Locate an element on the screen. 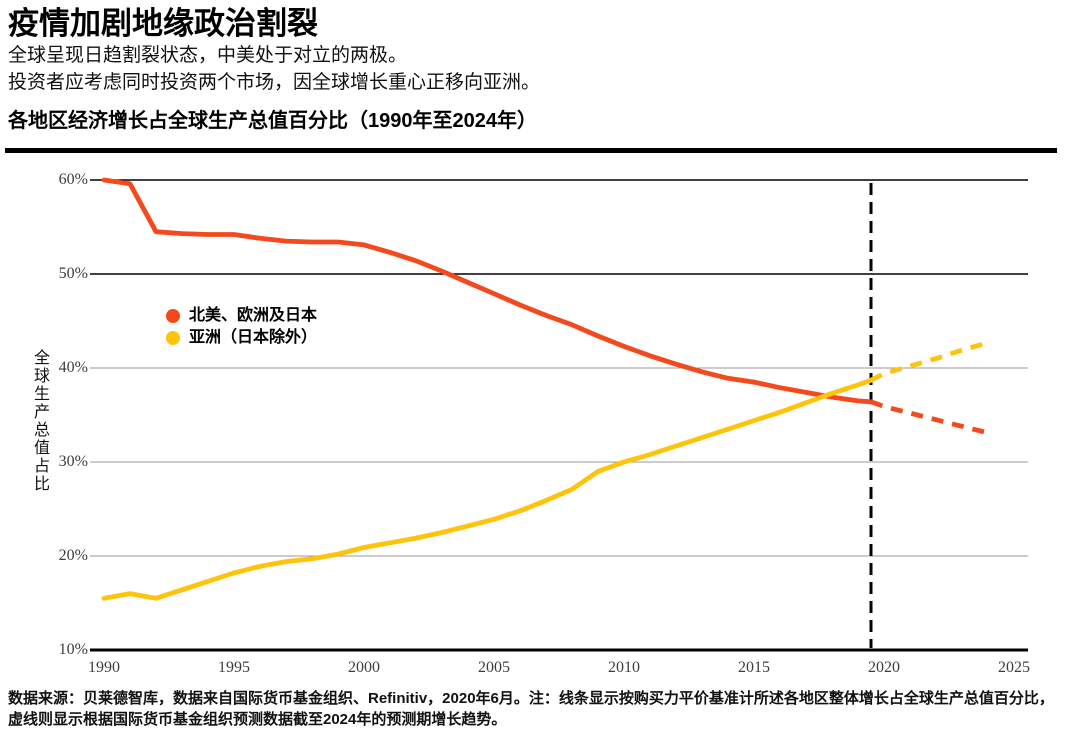  y-tick-label: 20% is located at coordinates (73, 555).